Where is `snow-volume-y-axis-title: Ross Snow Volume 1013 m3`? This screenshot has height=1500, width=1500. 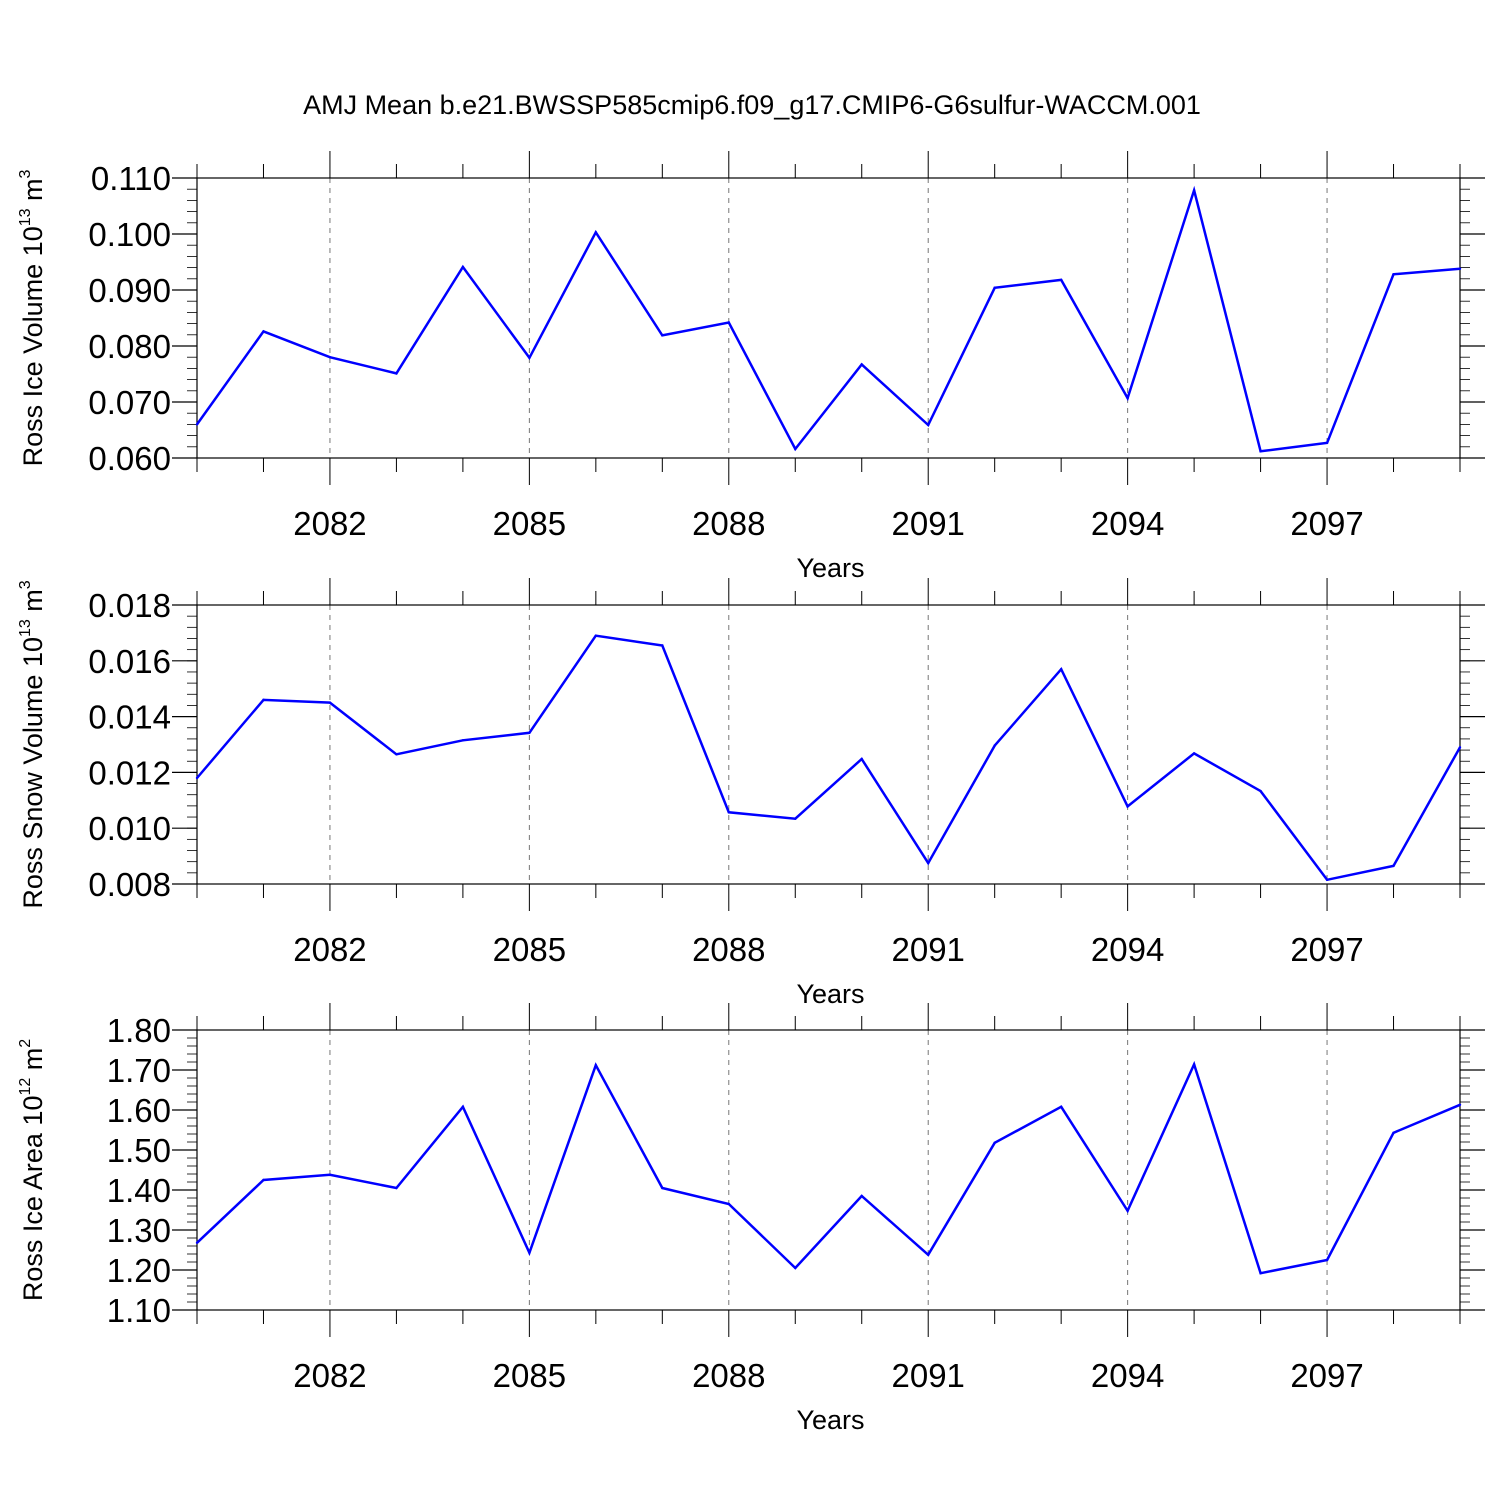 snow-volume-y-axis-title: Ross Snow Volume 1013 m3 is located at coordinates (32, 744).